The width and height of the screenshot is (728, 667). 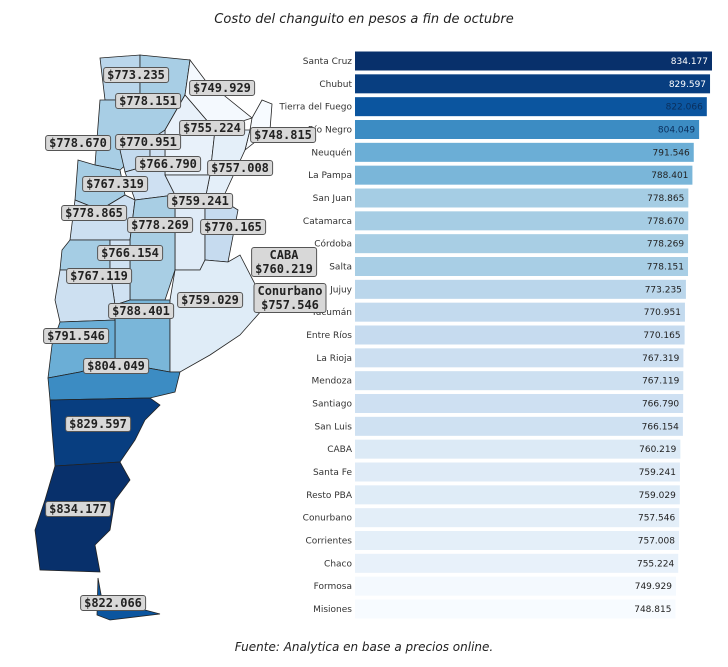 What do you see at coordinates (665, 199) in the screenshot?
I see `value-label: 778.865` at bounding box center [665, 199].